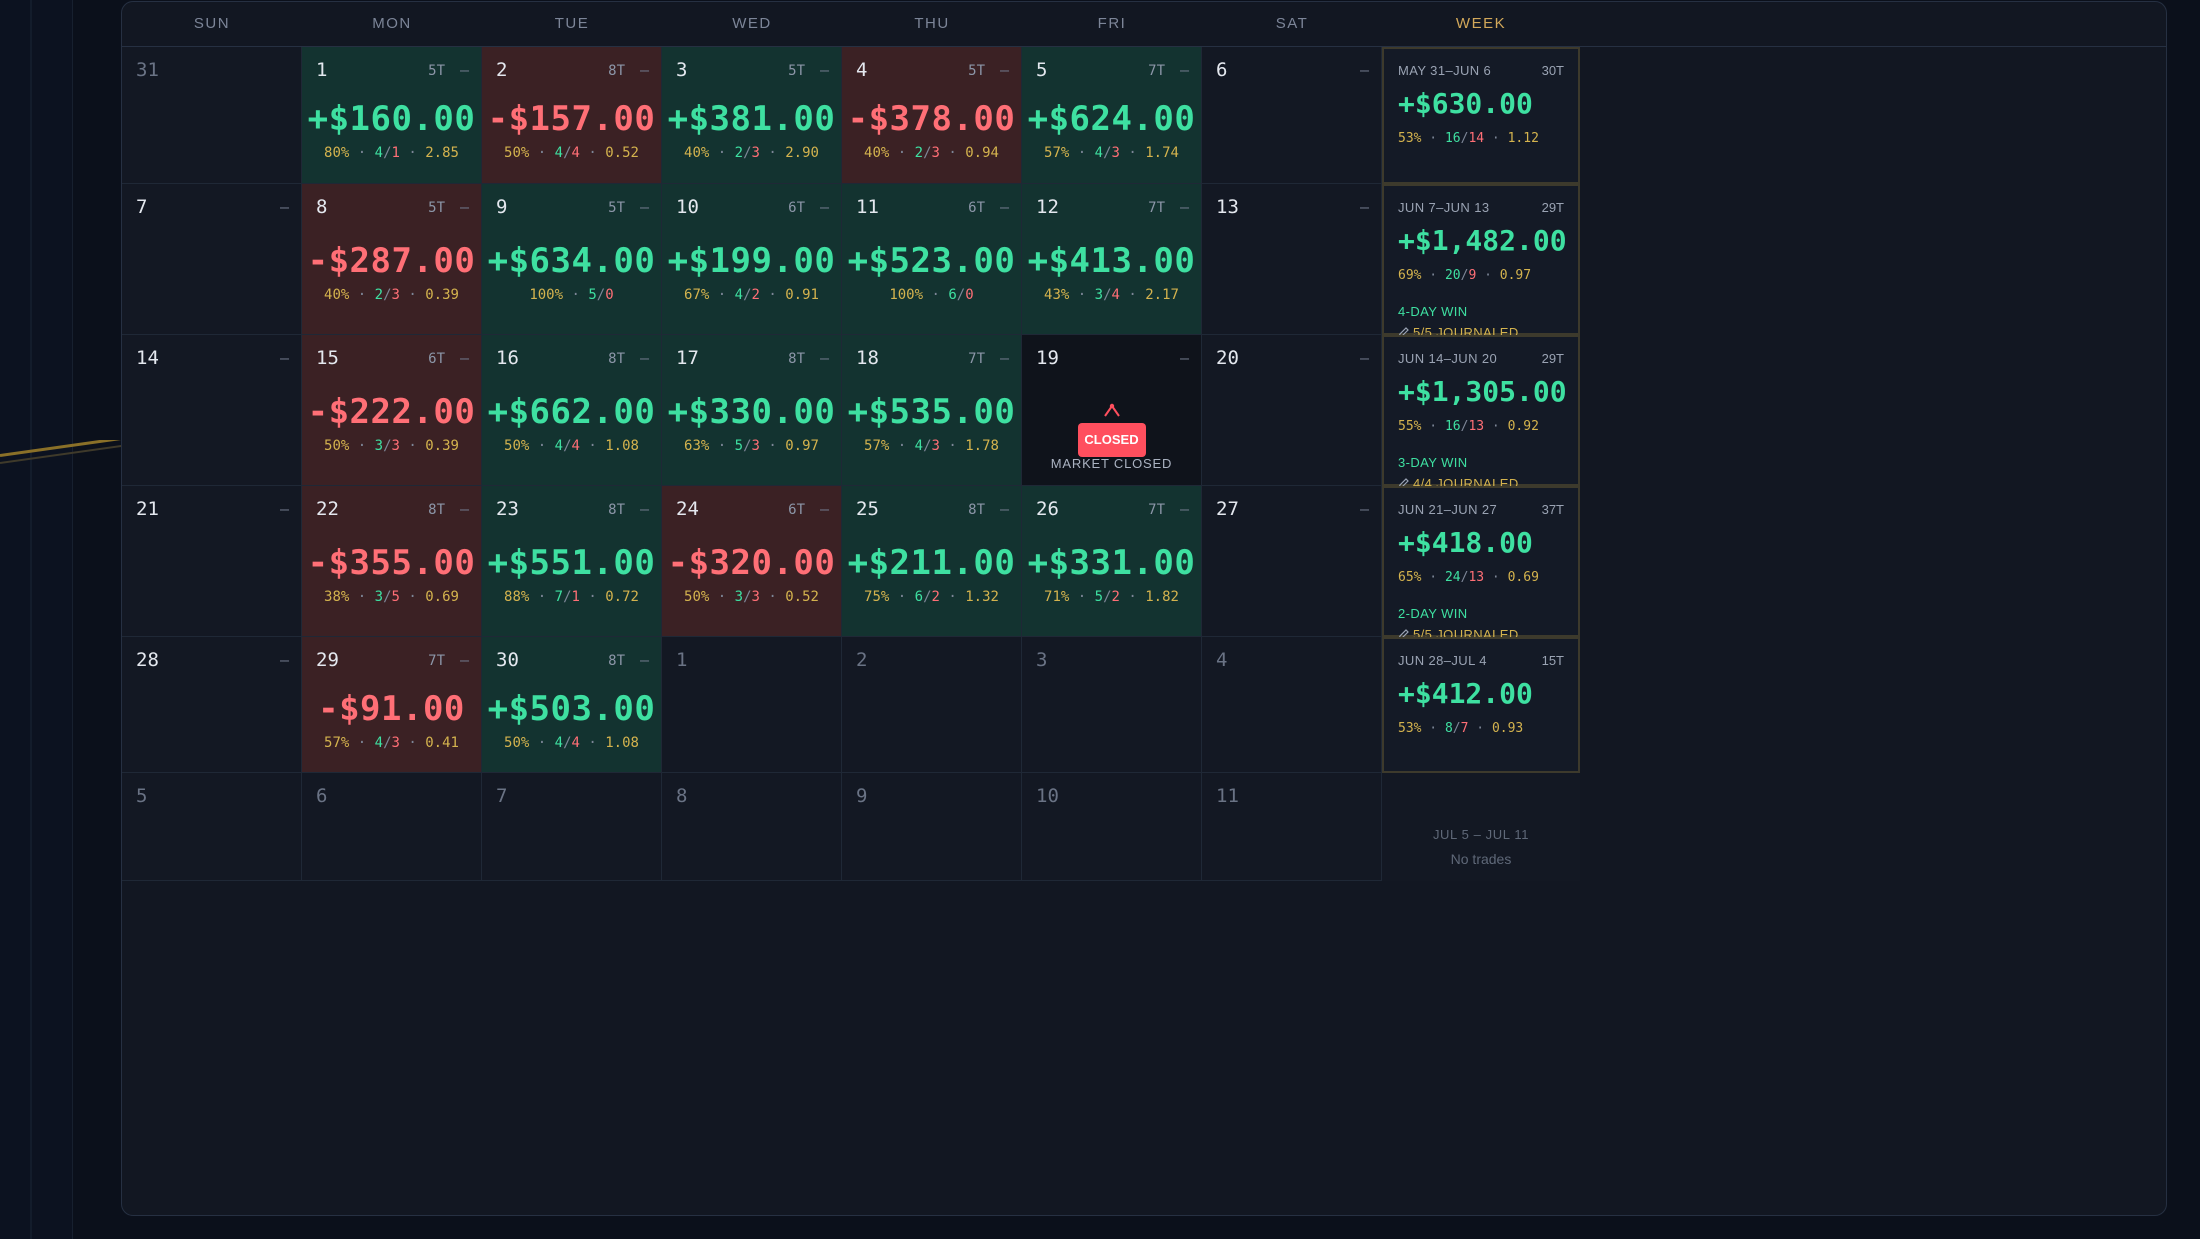  What do you see at coordinates (1162, 153) in the screenshot?
I see `profit-factor: 1.74` at bounding box center [1162, 153].